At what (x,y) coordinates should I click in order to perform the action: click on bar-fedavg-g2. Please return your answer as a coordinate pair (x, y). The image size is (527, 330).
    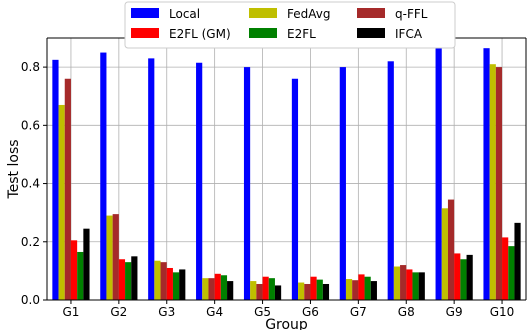
    Looking at the image, I should click on (109, 257).